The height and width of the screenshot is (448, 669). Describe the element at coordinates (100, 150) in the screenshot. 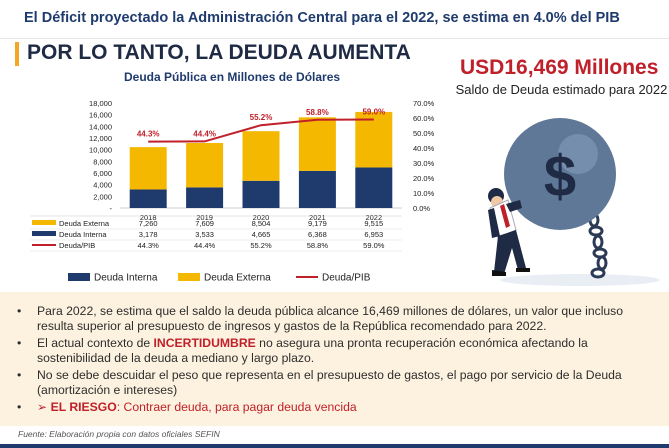

I see `y-tick-label: 10,000` at that location.